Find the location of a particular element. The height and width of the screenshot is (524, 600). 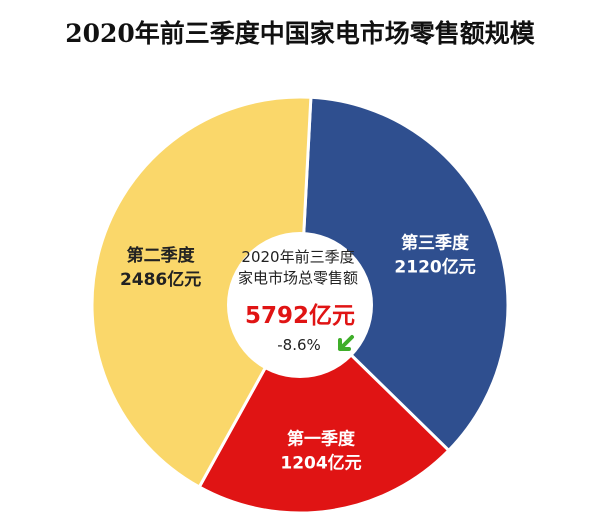

center-line1: 2020年前三季度 is located at coordinates (297, 257).